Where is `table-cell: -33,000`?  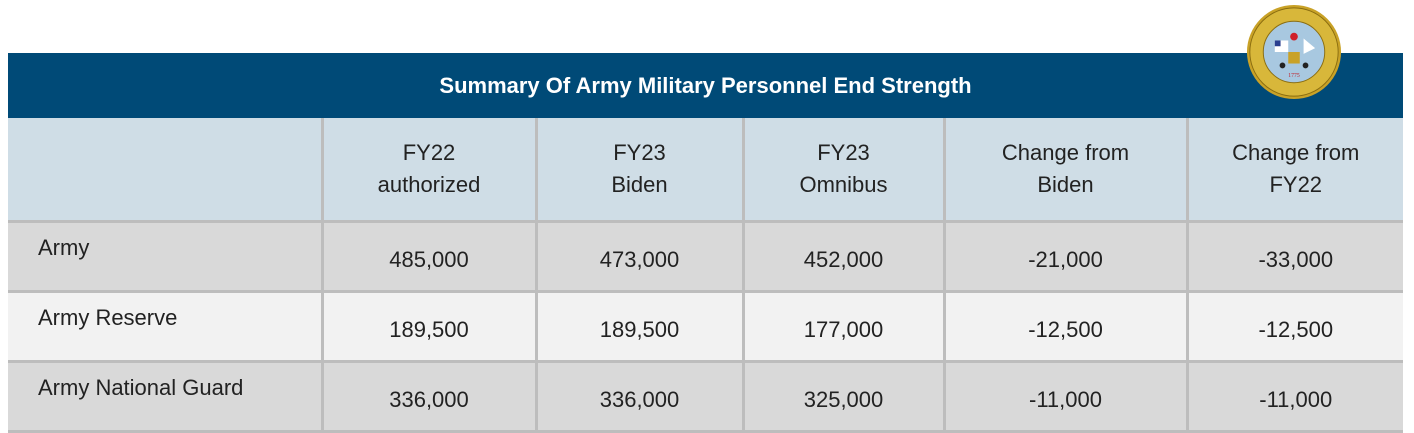
table-cell: -33,000 is located at coordinates (1294, 256).